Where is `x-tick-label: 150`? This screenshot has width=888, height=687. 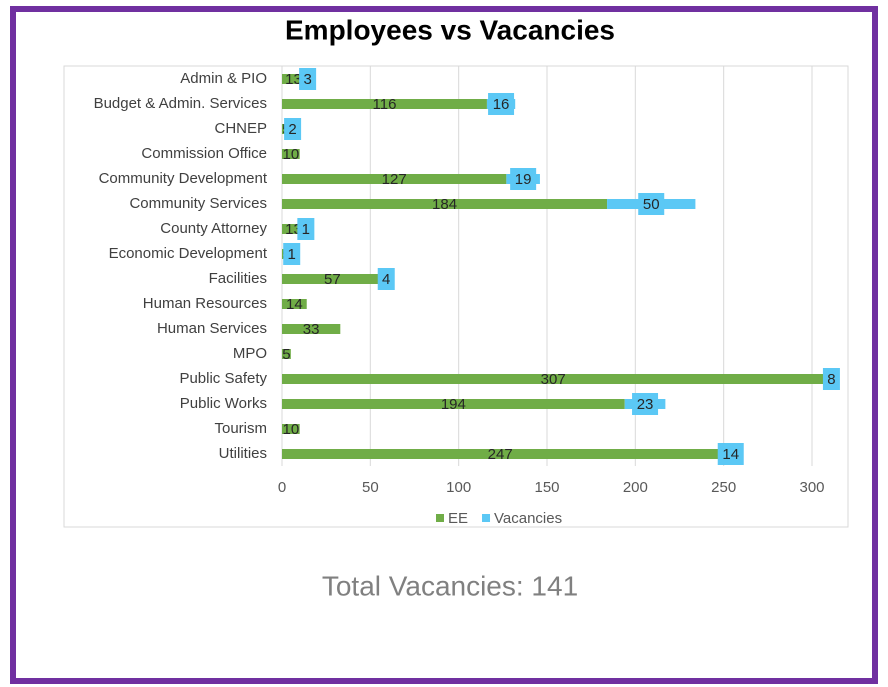
x-tick-label: 150 is located at coordinates (546, 487).